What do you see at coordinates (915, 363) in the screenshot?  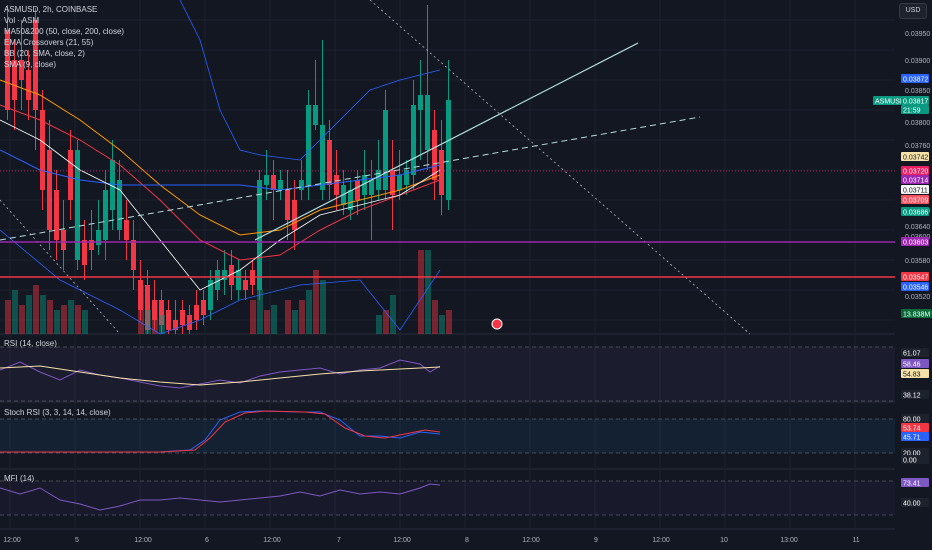 I see `rsi-tag` at bounding box center [915, 363].